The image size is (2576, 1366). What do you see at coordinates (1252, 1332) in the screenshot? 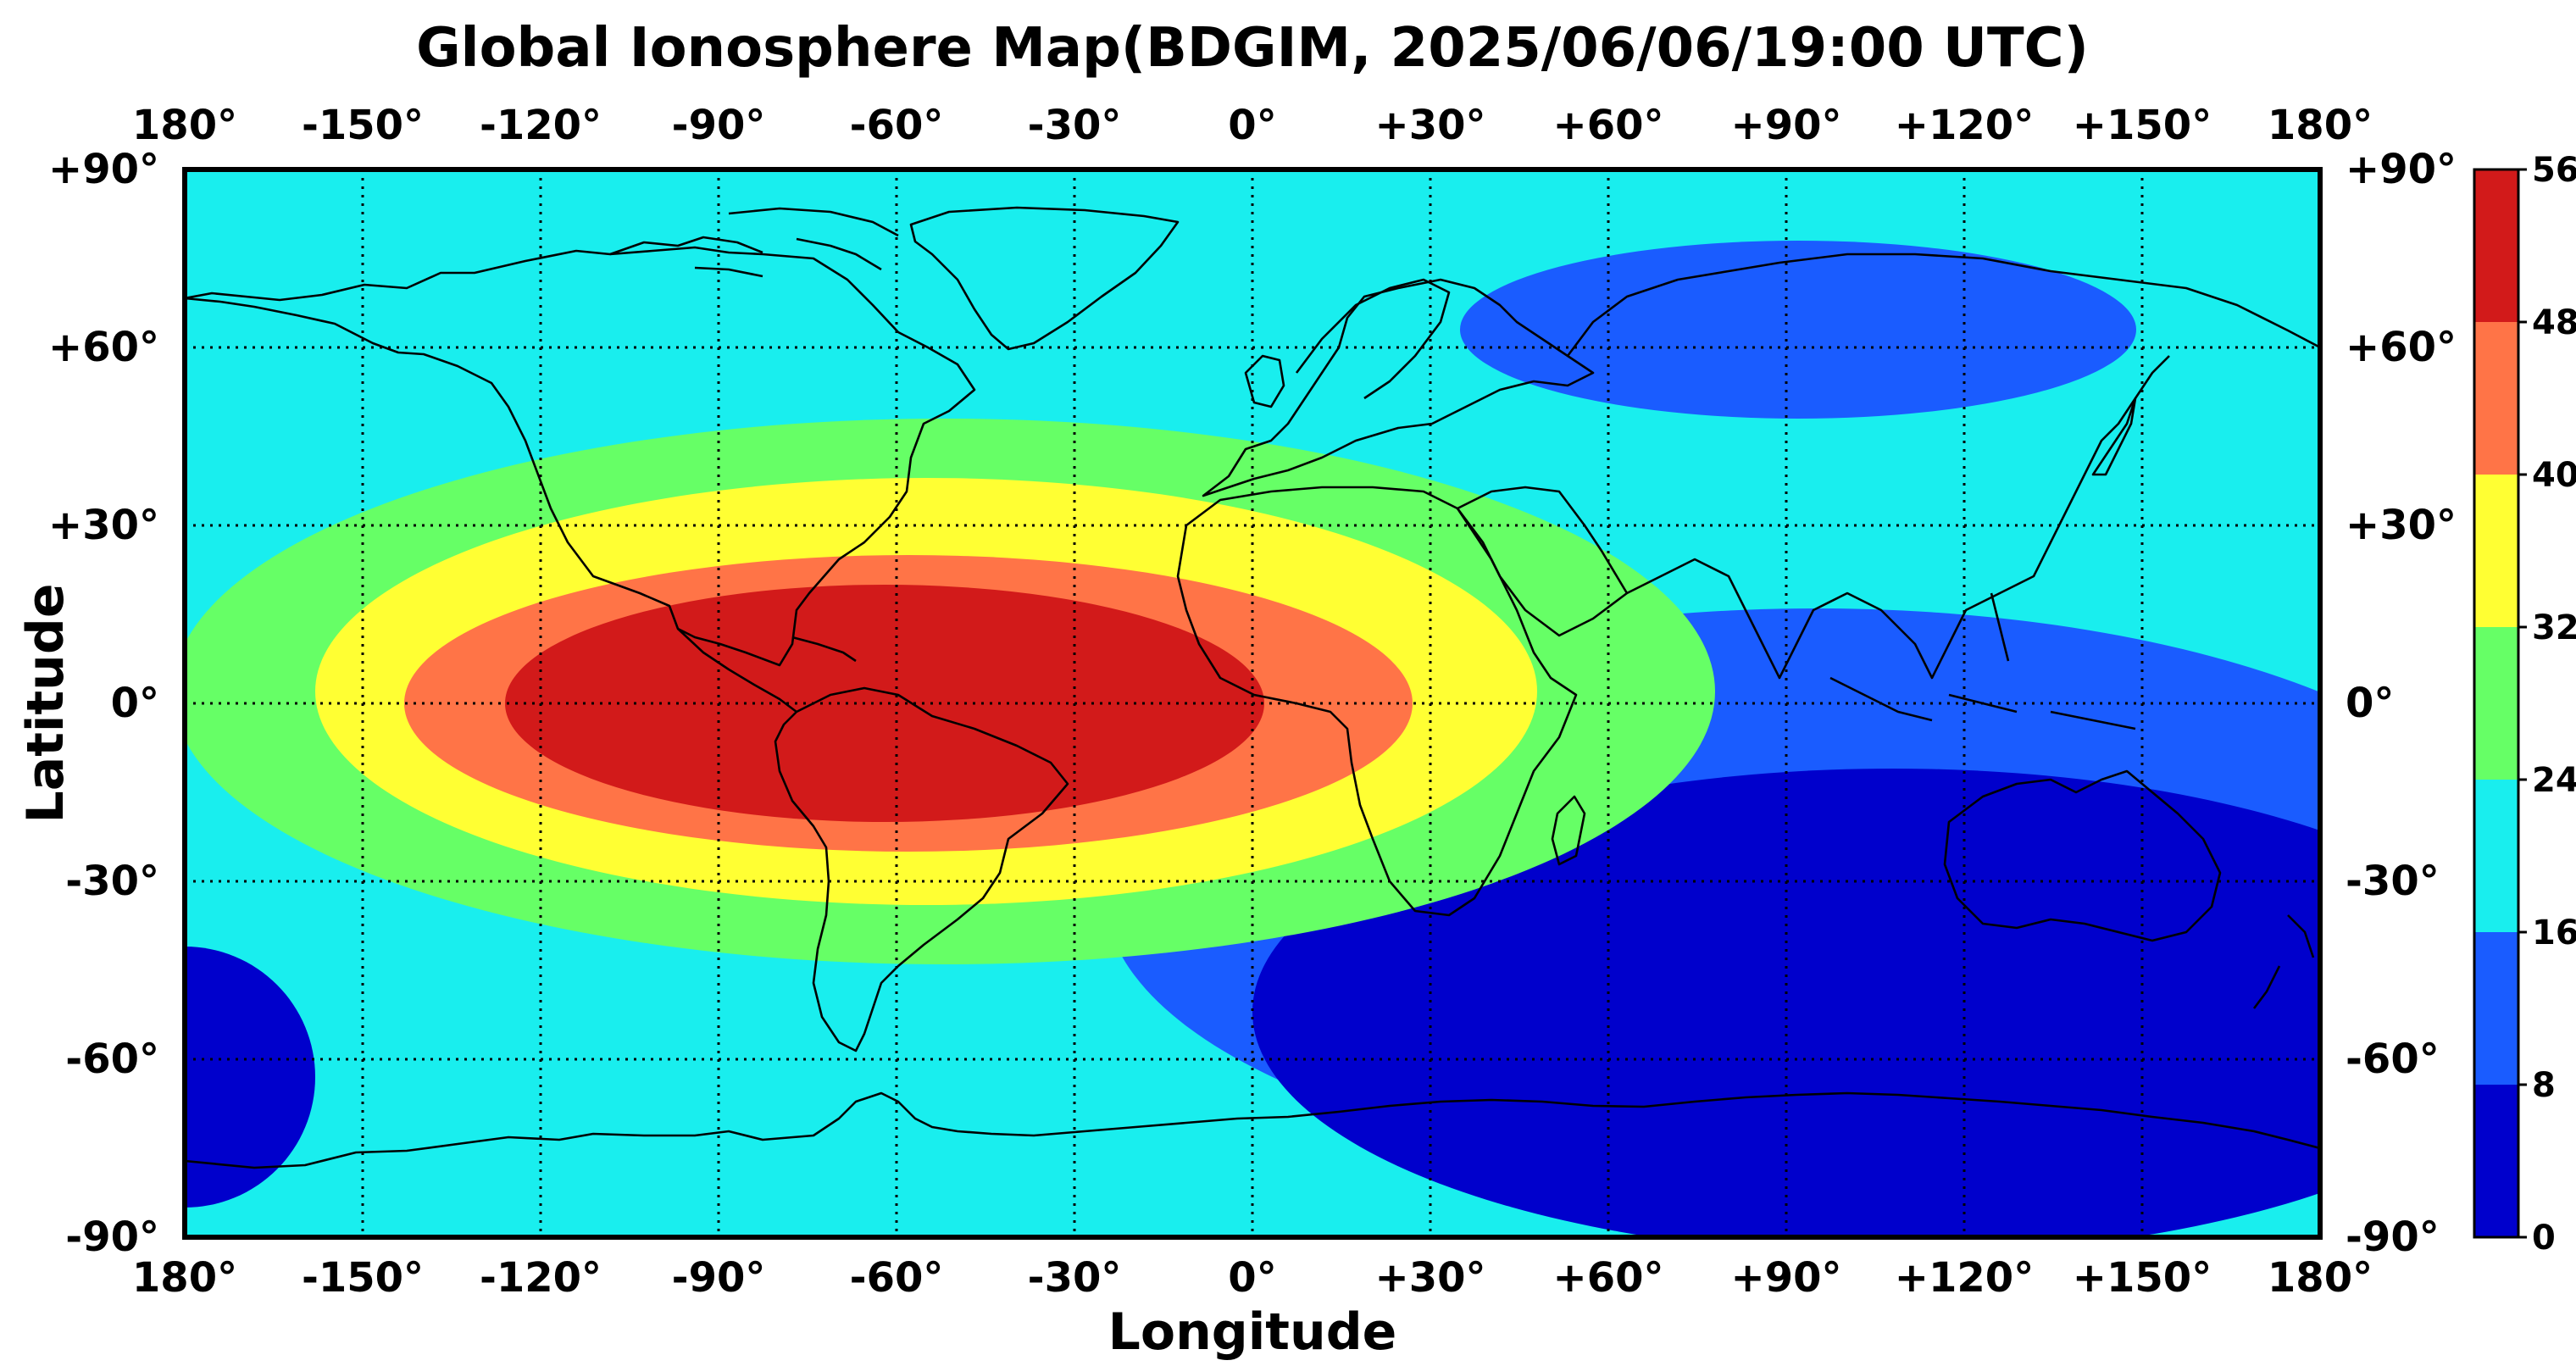
I see `x-axis-label: Longitude` at bounding box center [1252, 1332].